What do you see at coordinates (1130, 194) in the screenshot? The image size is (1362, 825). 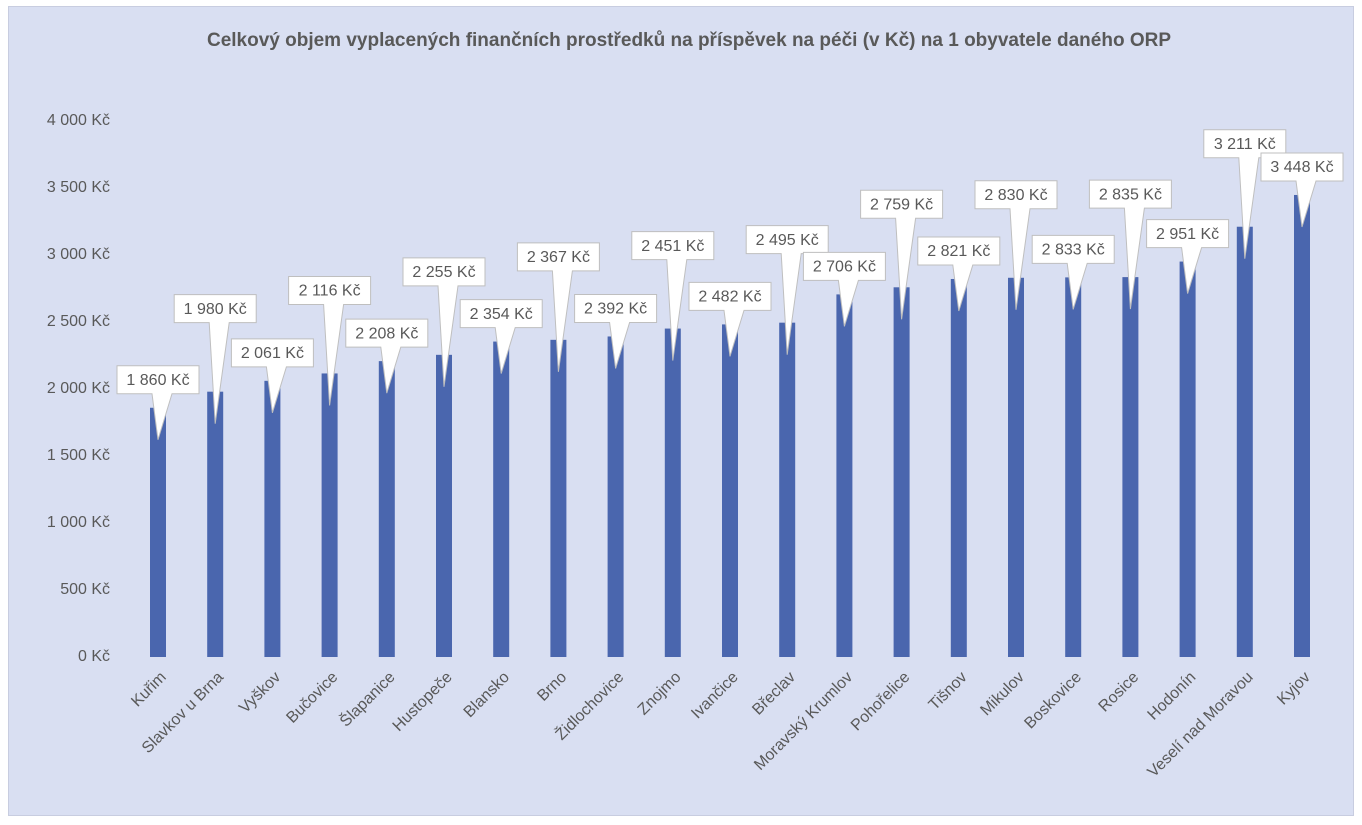 I see `data-label: 2 835 Kč` at bounding box center [1130, 194].